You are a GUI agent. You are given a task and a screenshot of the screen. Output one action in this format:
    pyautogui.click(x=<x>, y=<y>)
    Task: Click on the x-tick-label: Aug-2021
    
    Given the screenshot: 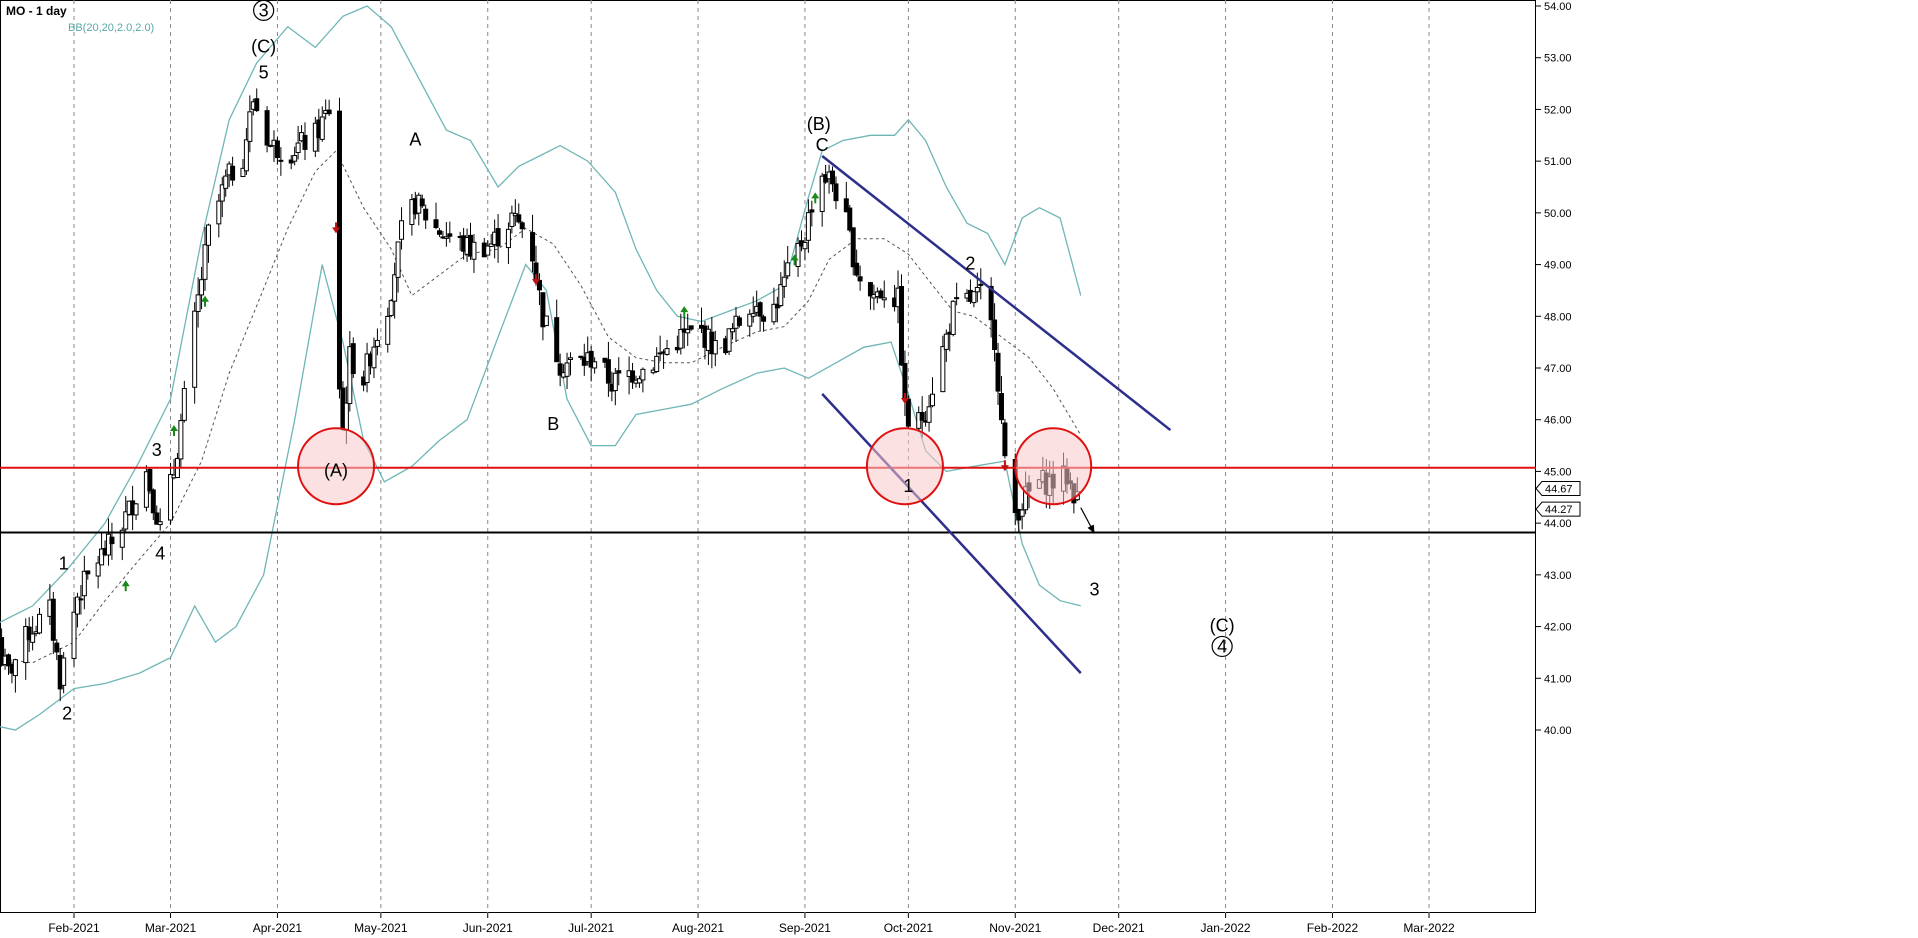 What is the action you would take?
    pyautogui.click(x=698, y=928)
    